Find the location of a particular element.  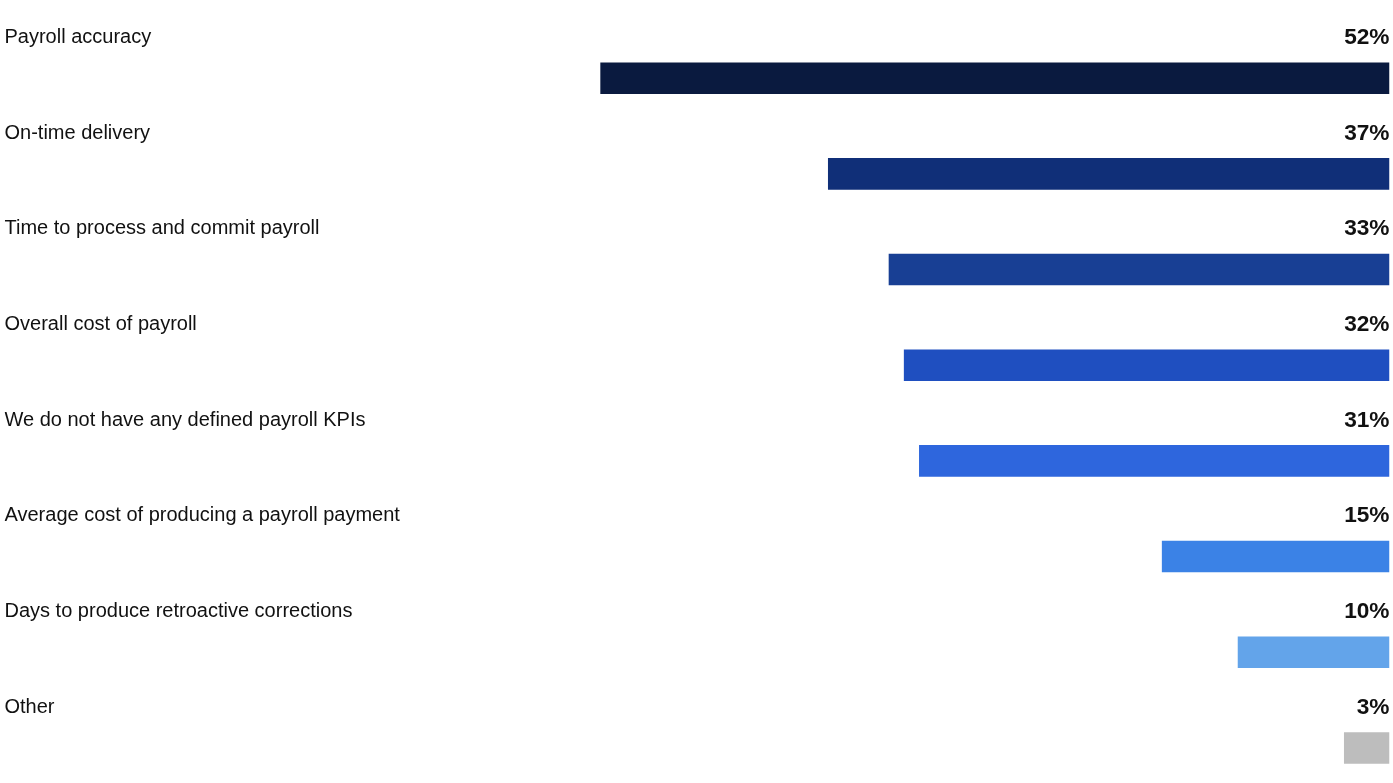

data-label: 3% is located at coordinates (1373, 705).